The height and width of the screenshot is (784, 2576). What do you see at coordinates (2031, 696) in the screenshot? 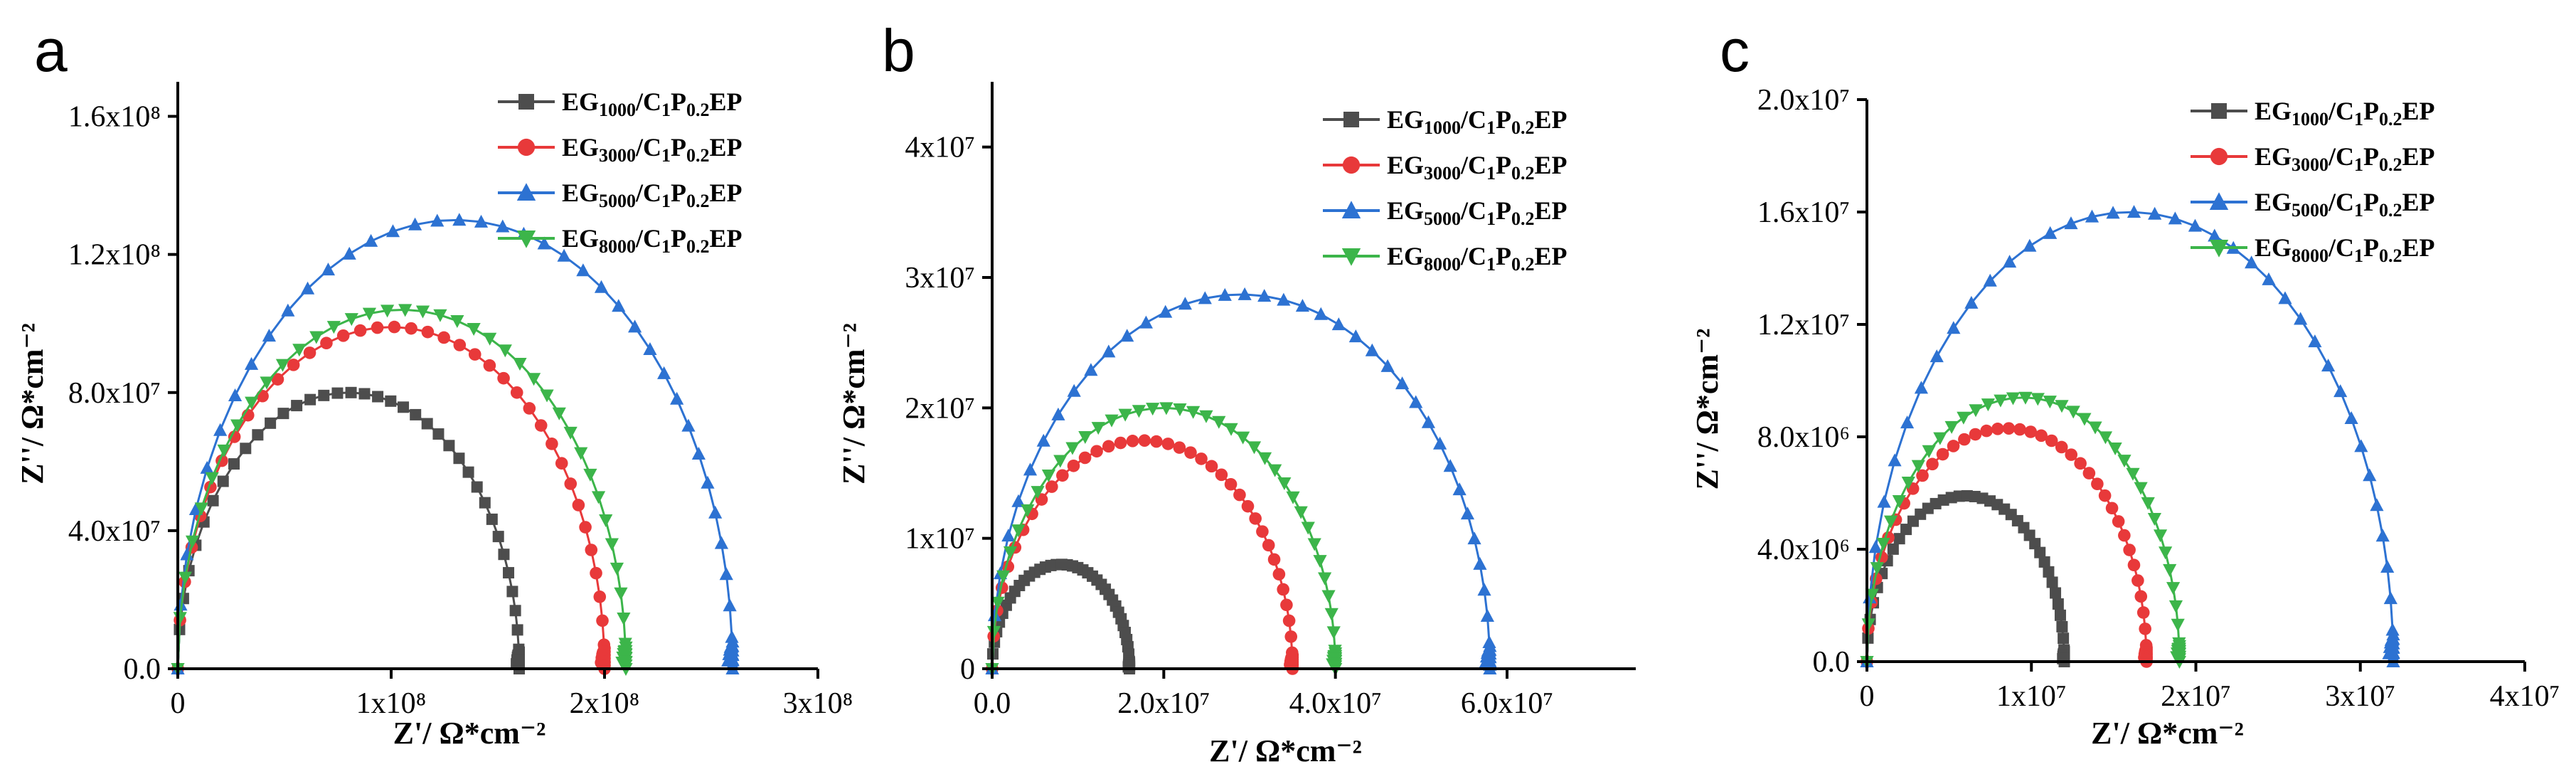
I see `x-tick-label: 1x10⁷` at bounding box center [2031, 696].